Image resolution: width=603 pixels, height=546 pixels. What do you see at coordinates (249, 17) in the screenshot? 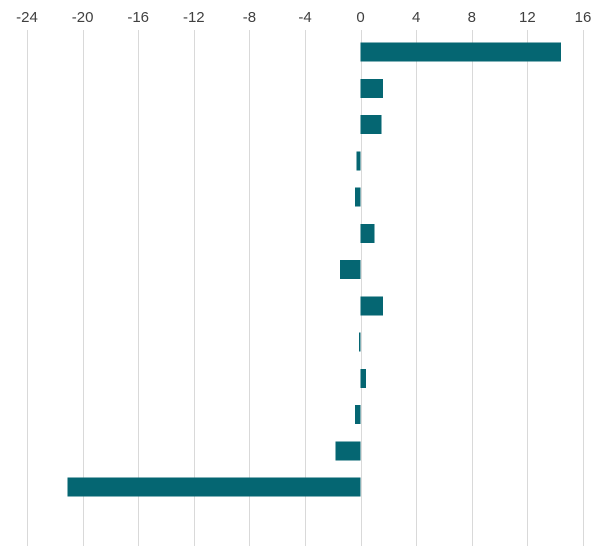
I see `x-tick-label: -8` at bounding box center [249, 17].